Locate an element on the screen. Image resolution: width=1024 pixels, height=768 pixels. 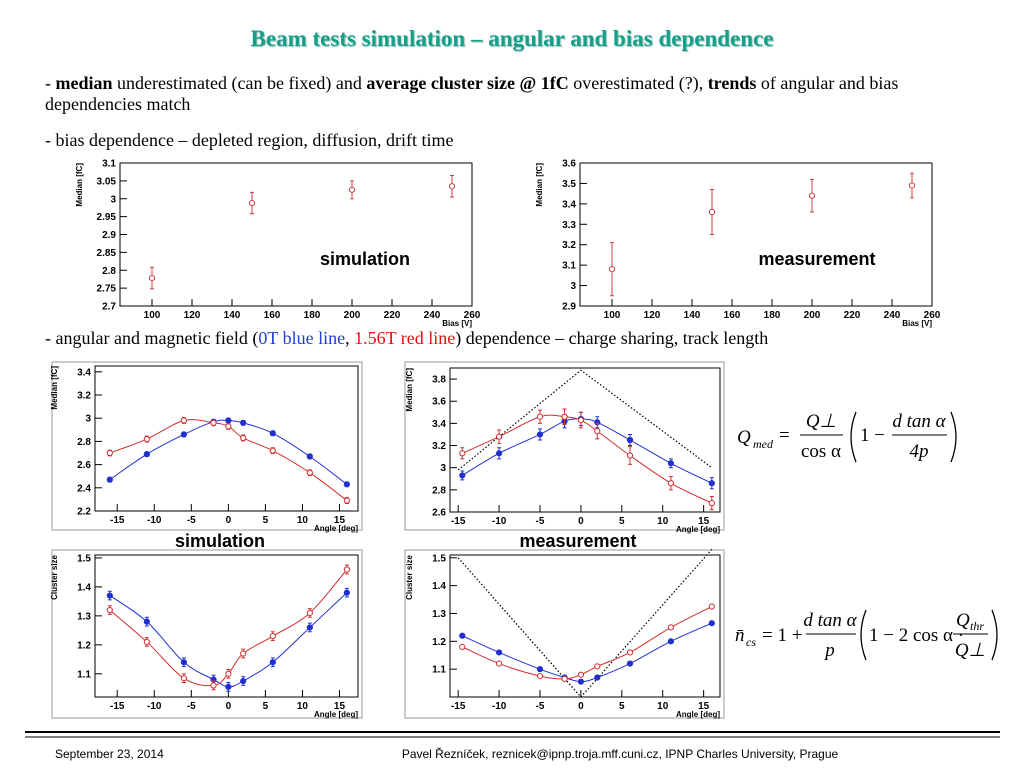
bullet-text: trends is located at coordinates (732, 83).